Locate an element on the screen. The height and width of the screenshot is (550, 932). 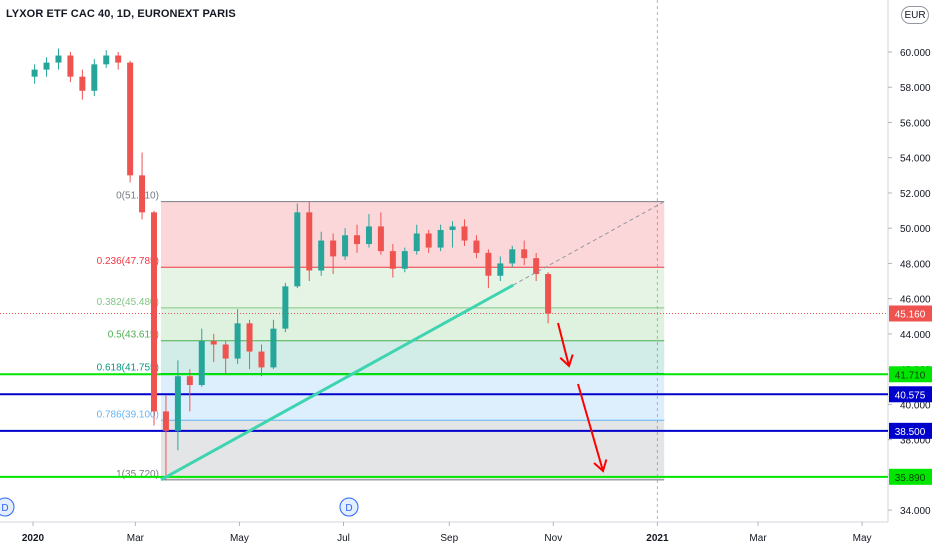
currency-button: EUR is located at coordinates (915, 15).